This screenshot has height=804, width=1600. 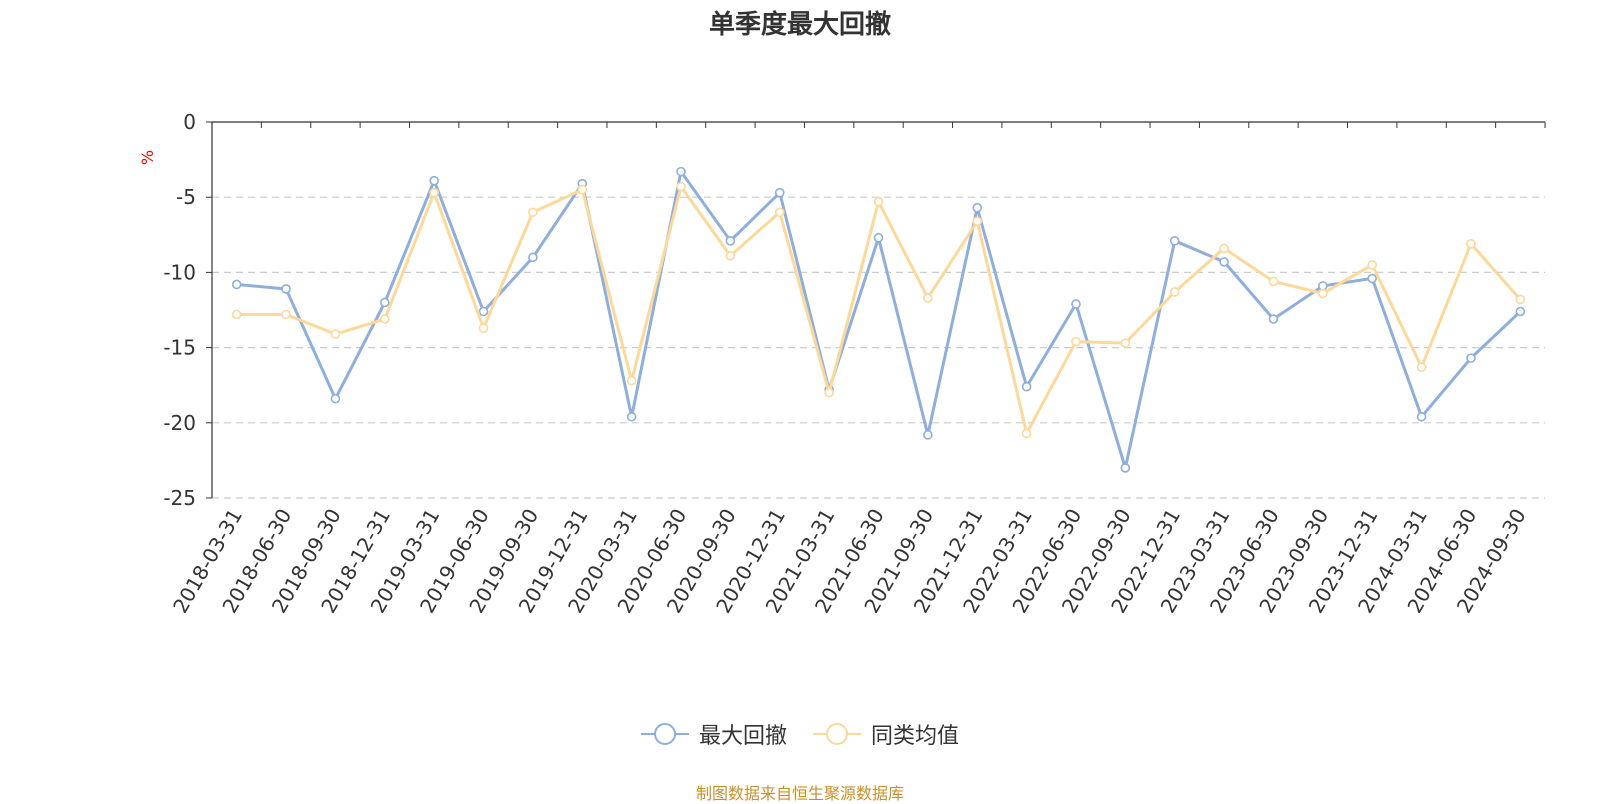 What do you see at coordinates (742, 736) in the screenshot?
I see `legend-label: 最大回撤` at bounding box center [742, 736].